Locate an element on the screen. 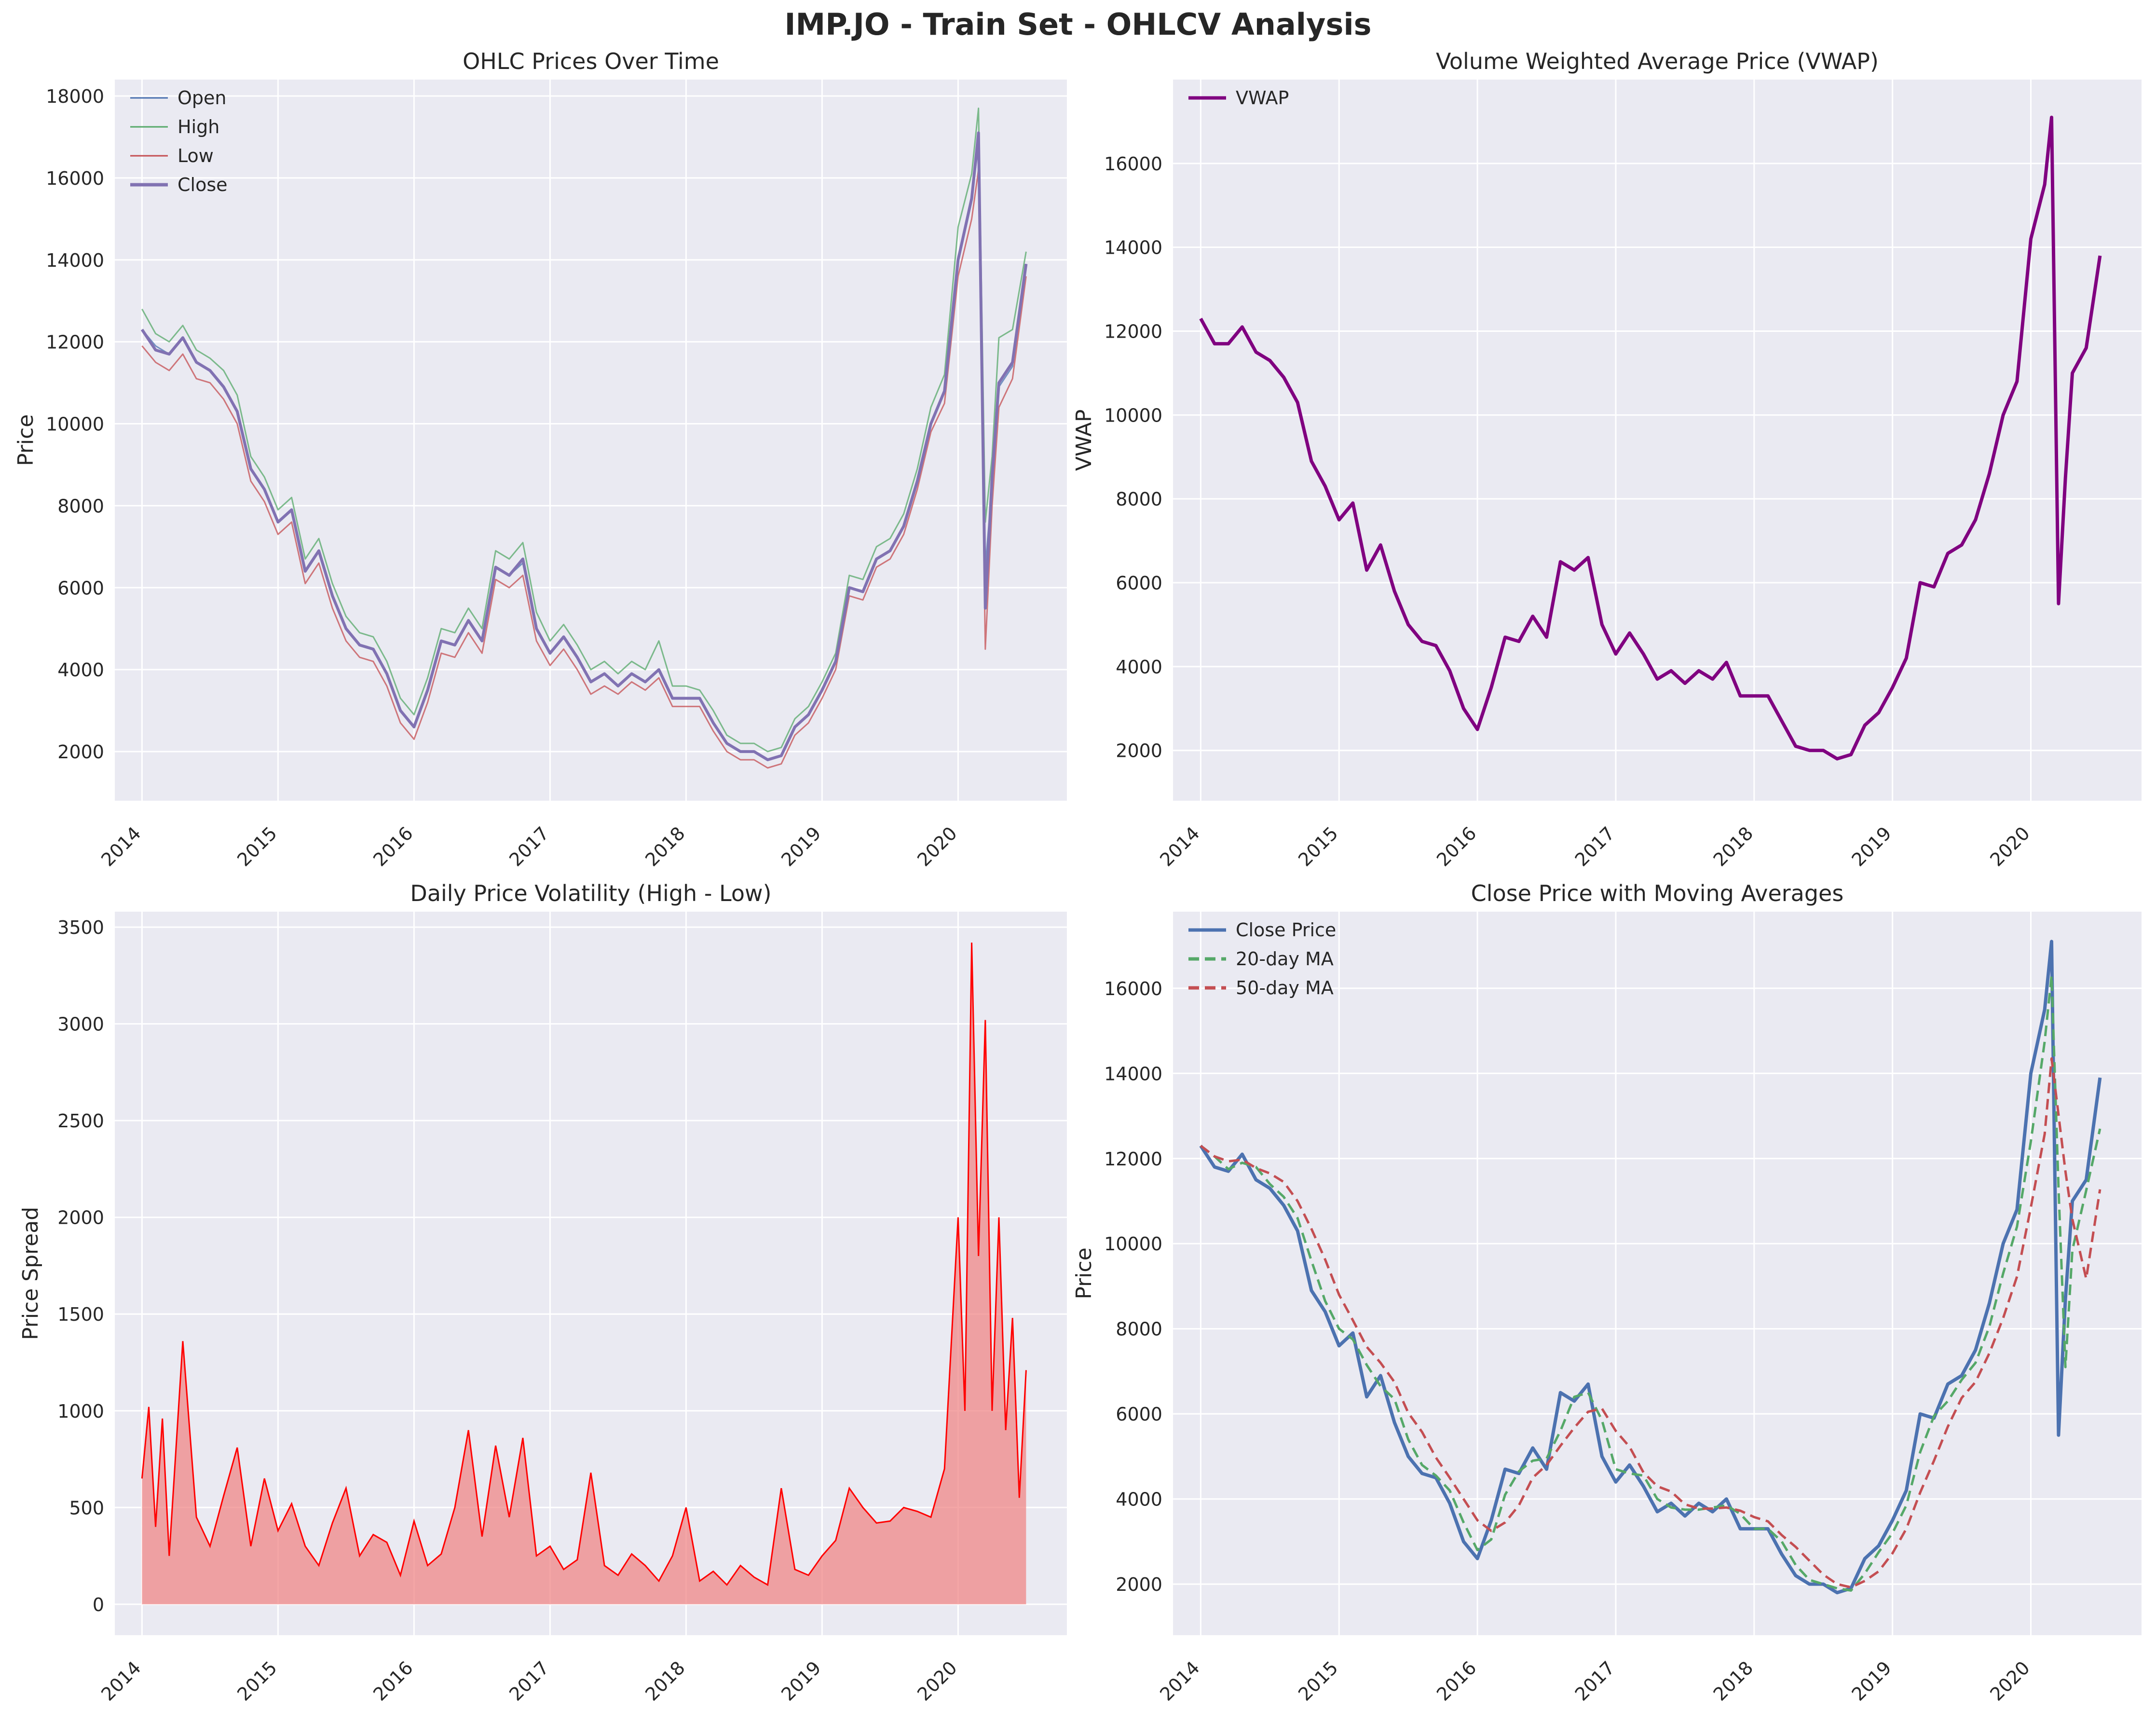 This screenshot has width=2156, height=1709. subplot-title: Volume Weighted Average Price (VWAP) is located at coordinates (1657, 61).